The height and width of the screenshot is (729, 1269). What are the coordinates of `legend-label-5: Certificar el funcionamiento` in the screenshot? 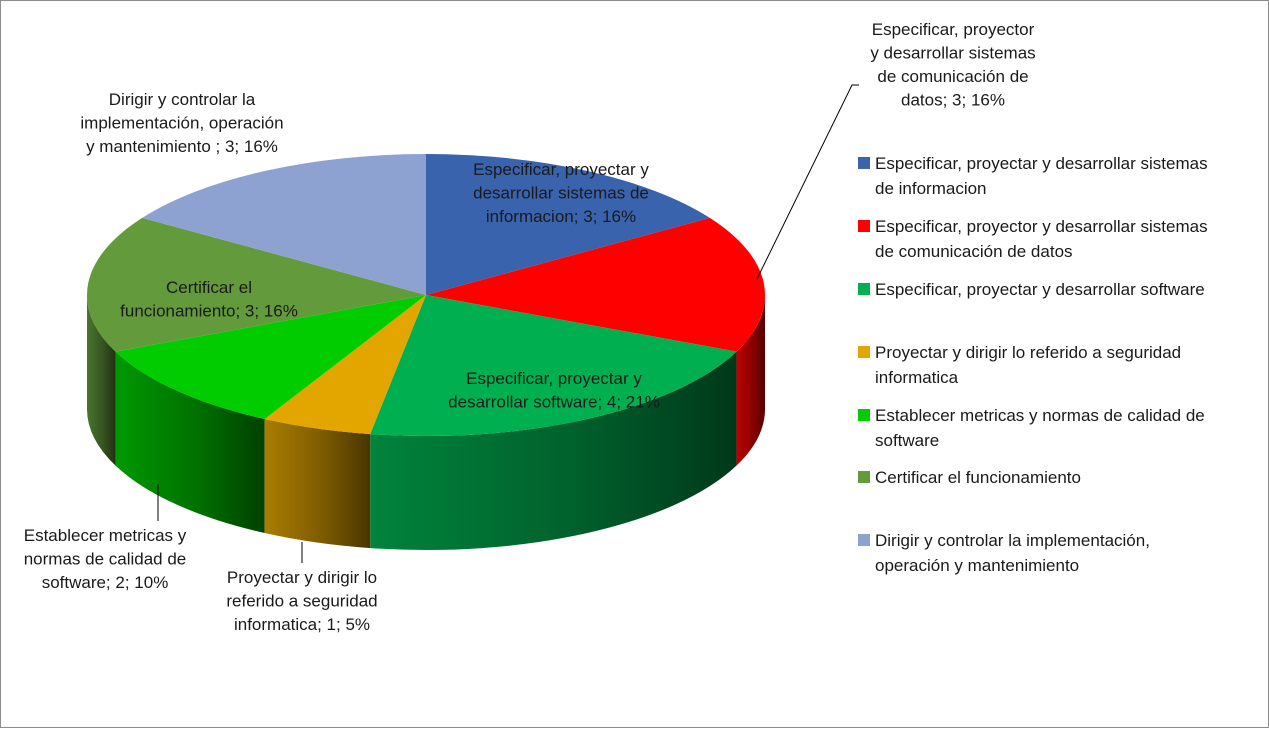 It's located at (978, 477).